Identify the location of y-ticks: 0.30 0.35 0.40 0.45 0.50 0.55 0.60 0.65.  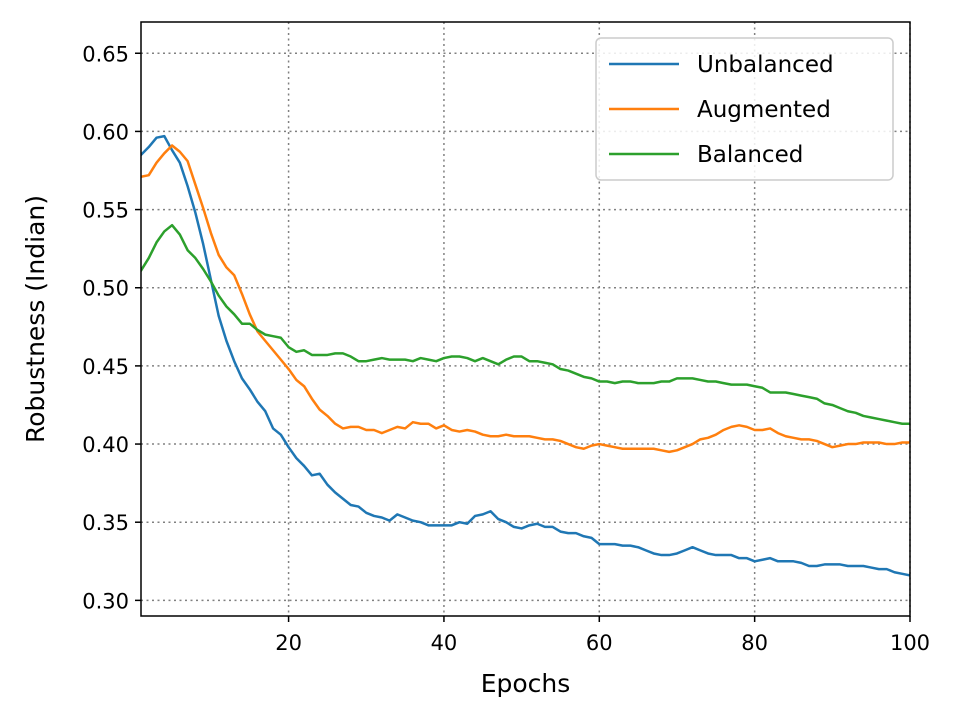
(111, 327).